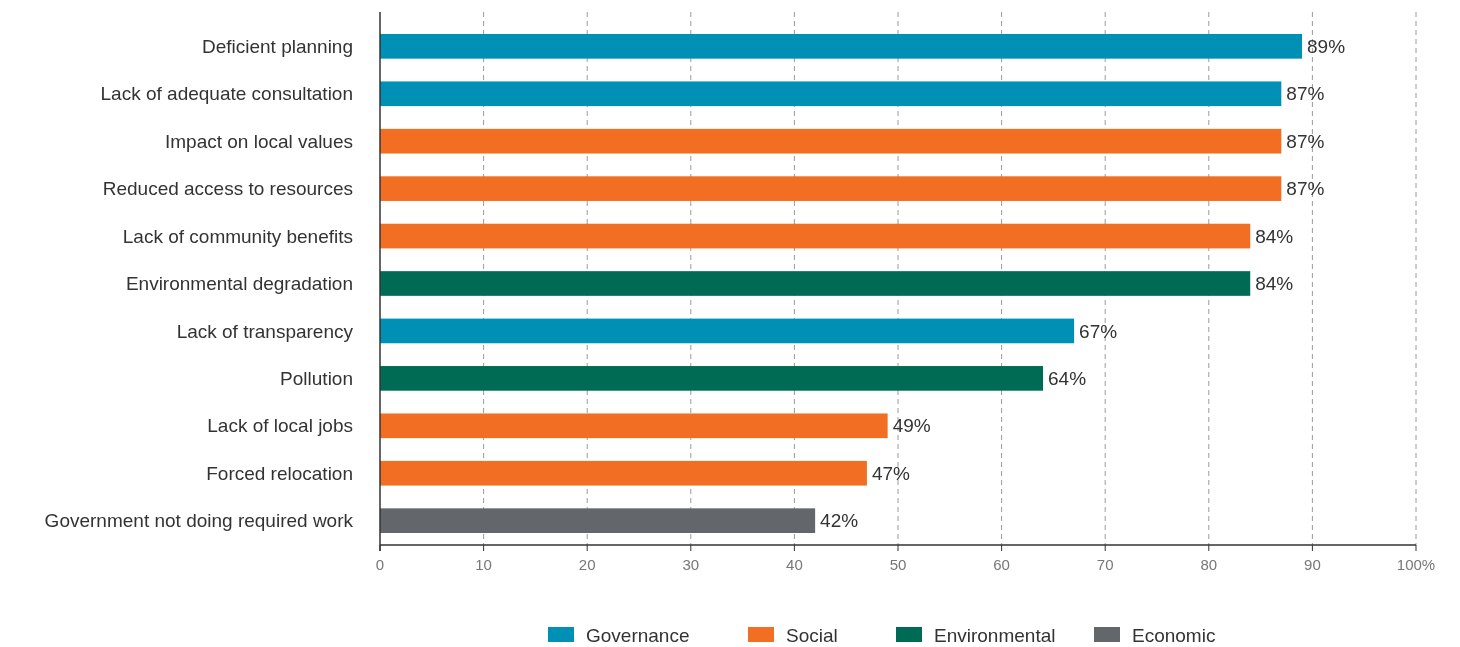  I want to click on y-tick-label: Pollution, so click(316, 379).